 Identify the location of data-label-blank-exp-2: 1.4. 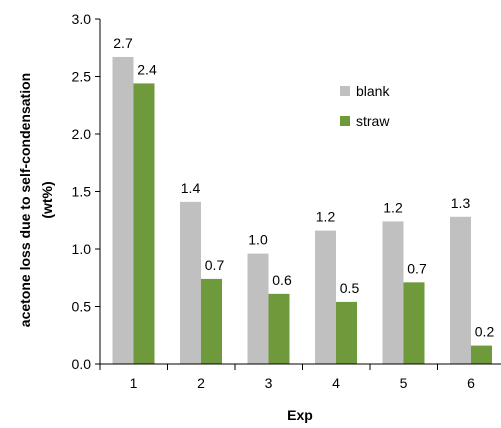
(191, 188).